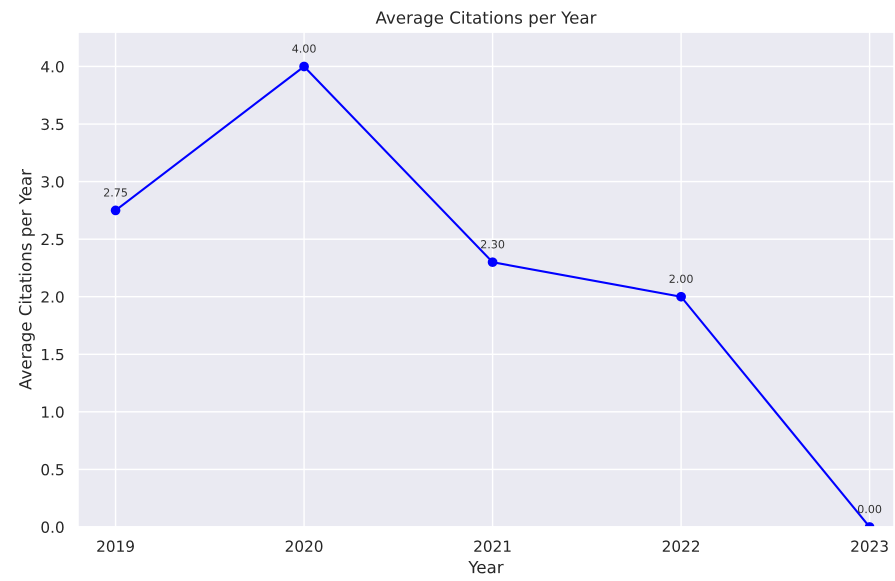 The image size is (895, 581). I want to click on y-tick-label: 0.0, so click(52, 527).